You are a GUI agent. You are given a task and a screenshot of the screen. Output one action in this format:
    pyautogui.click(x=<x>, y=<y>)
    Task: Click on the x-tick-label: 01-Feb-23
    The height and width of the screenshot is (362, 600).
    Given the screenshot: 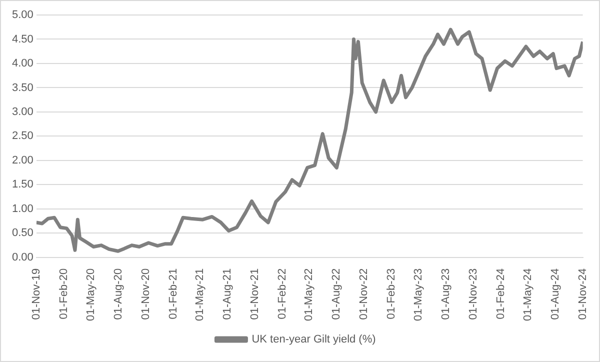 What is the action you would take?
    pyautogui.click(x=392, y=294)
    